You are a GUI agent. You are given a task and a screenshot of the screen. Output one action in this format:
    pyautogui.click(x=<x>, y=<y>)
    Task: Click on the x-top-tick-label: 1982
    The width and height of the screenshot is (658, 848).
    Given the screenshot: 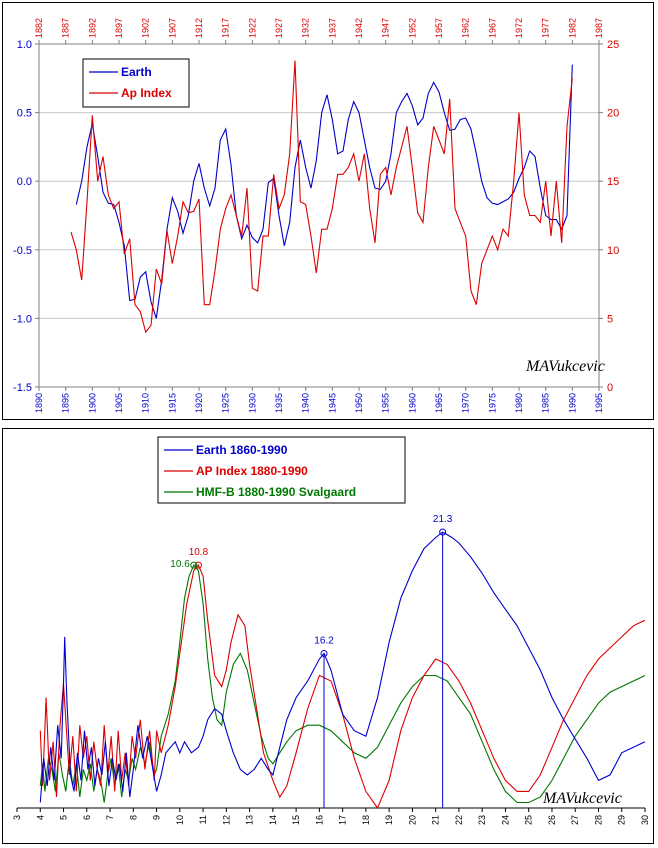 What is the action you would take?
    pyautogui.click(x=572, y=28)
    